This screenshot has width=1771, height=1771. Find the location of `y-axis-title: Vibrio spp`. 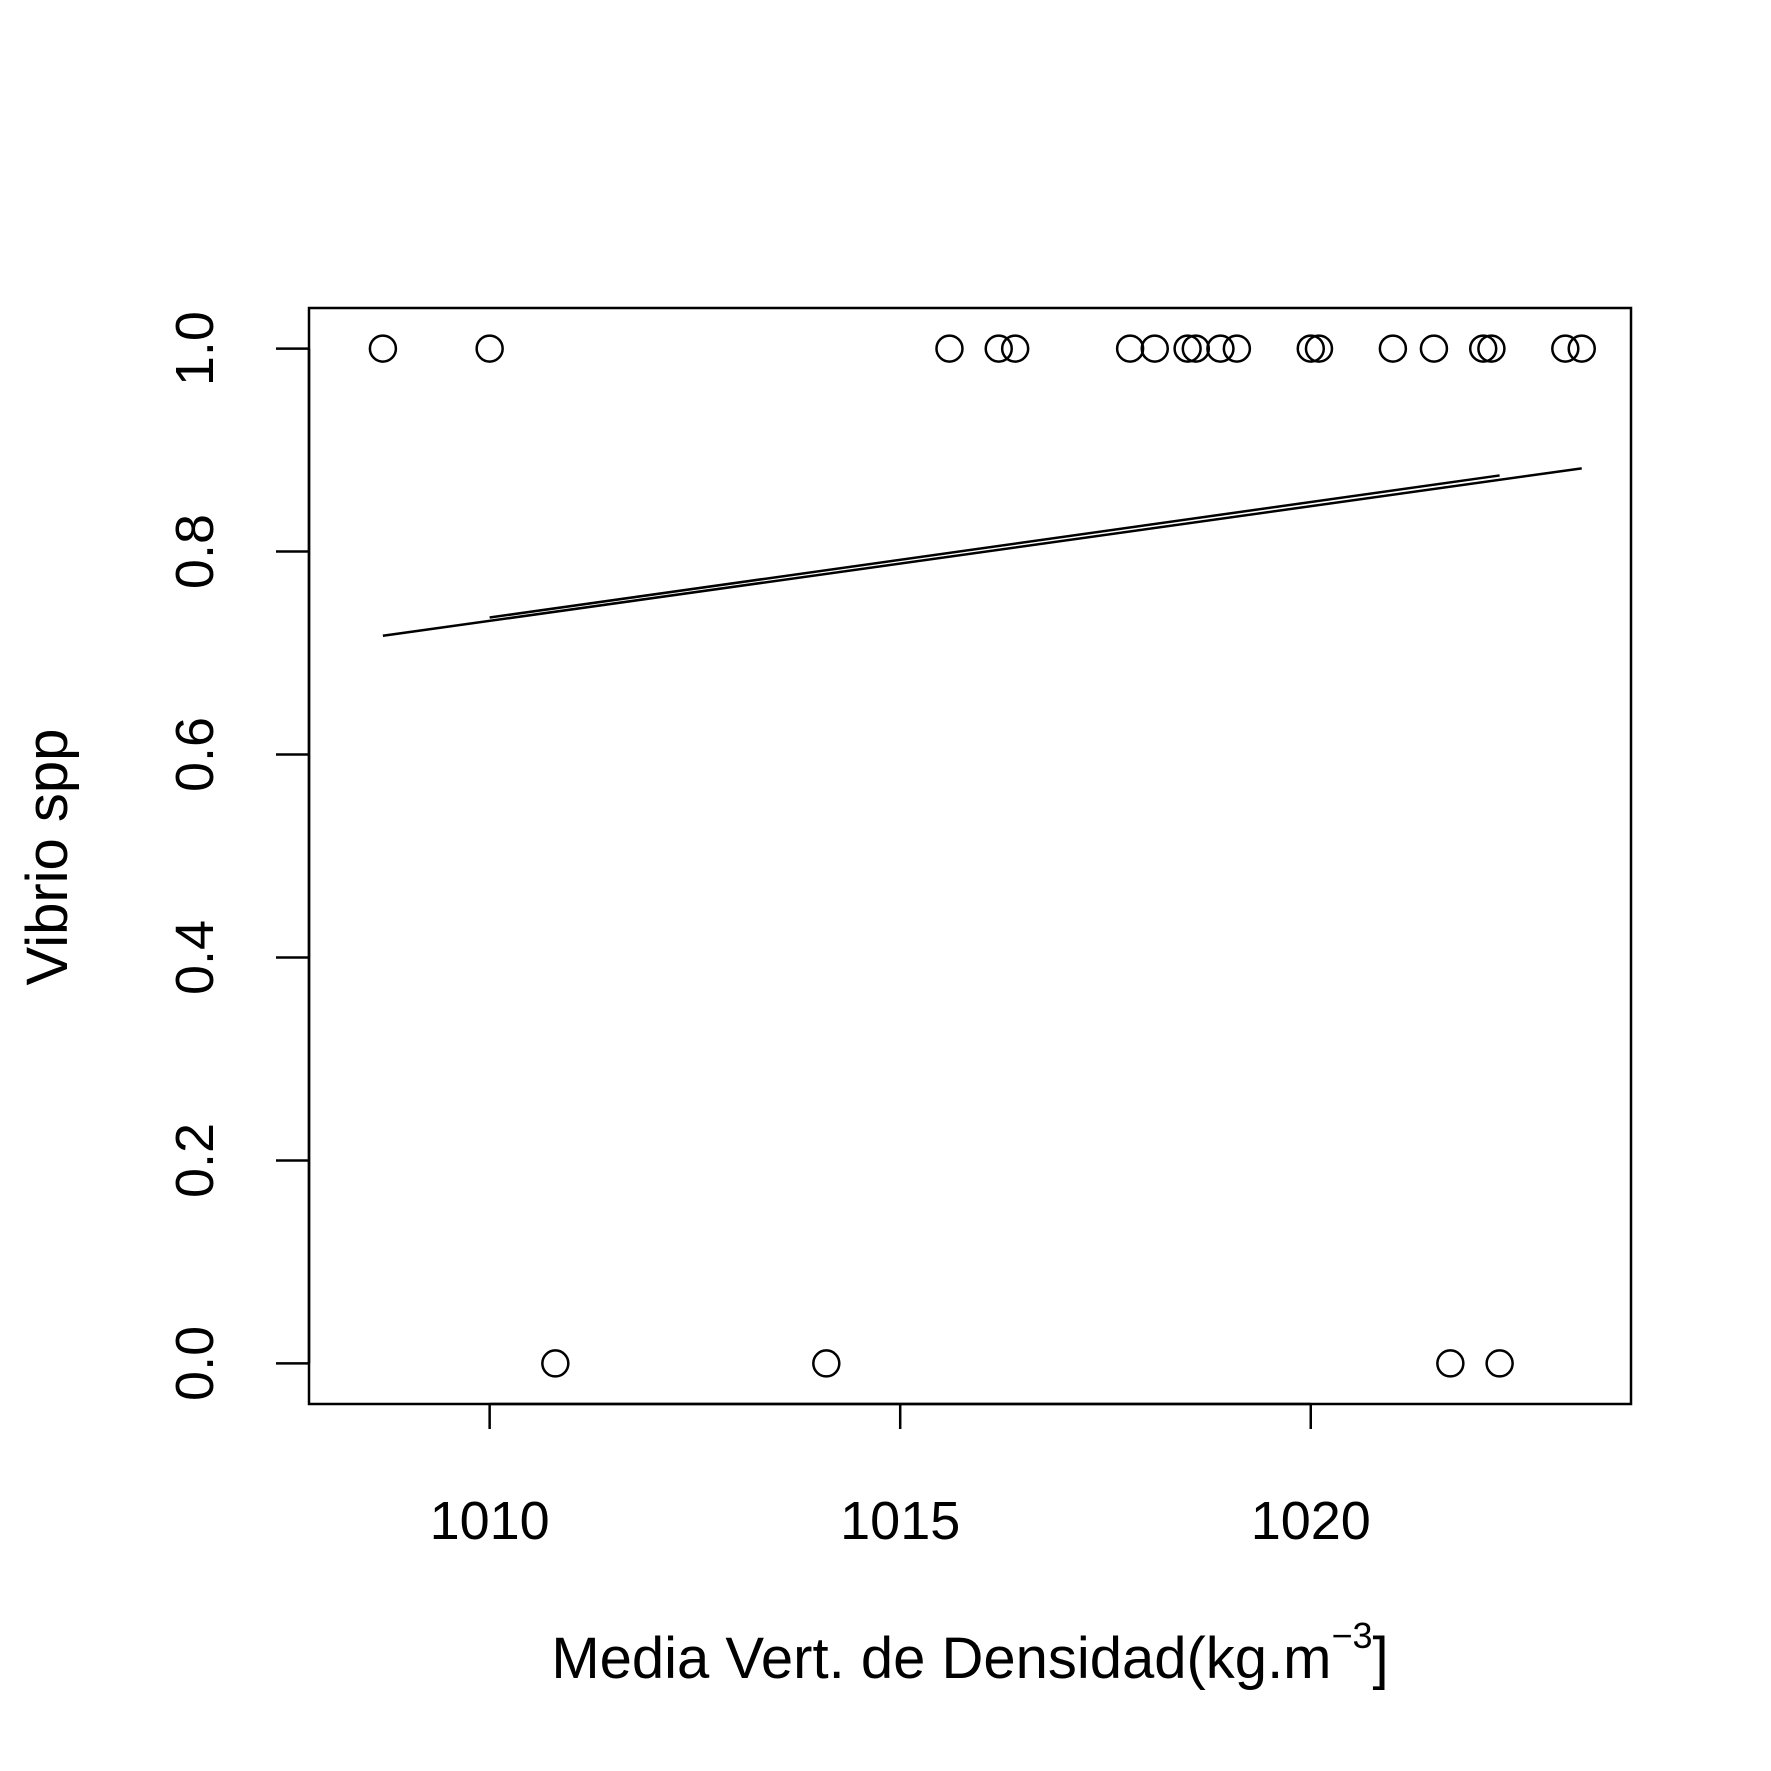

y-axis-title: Vibrio spp is located at coordinates (47, 857).